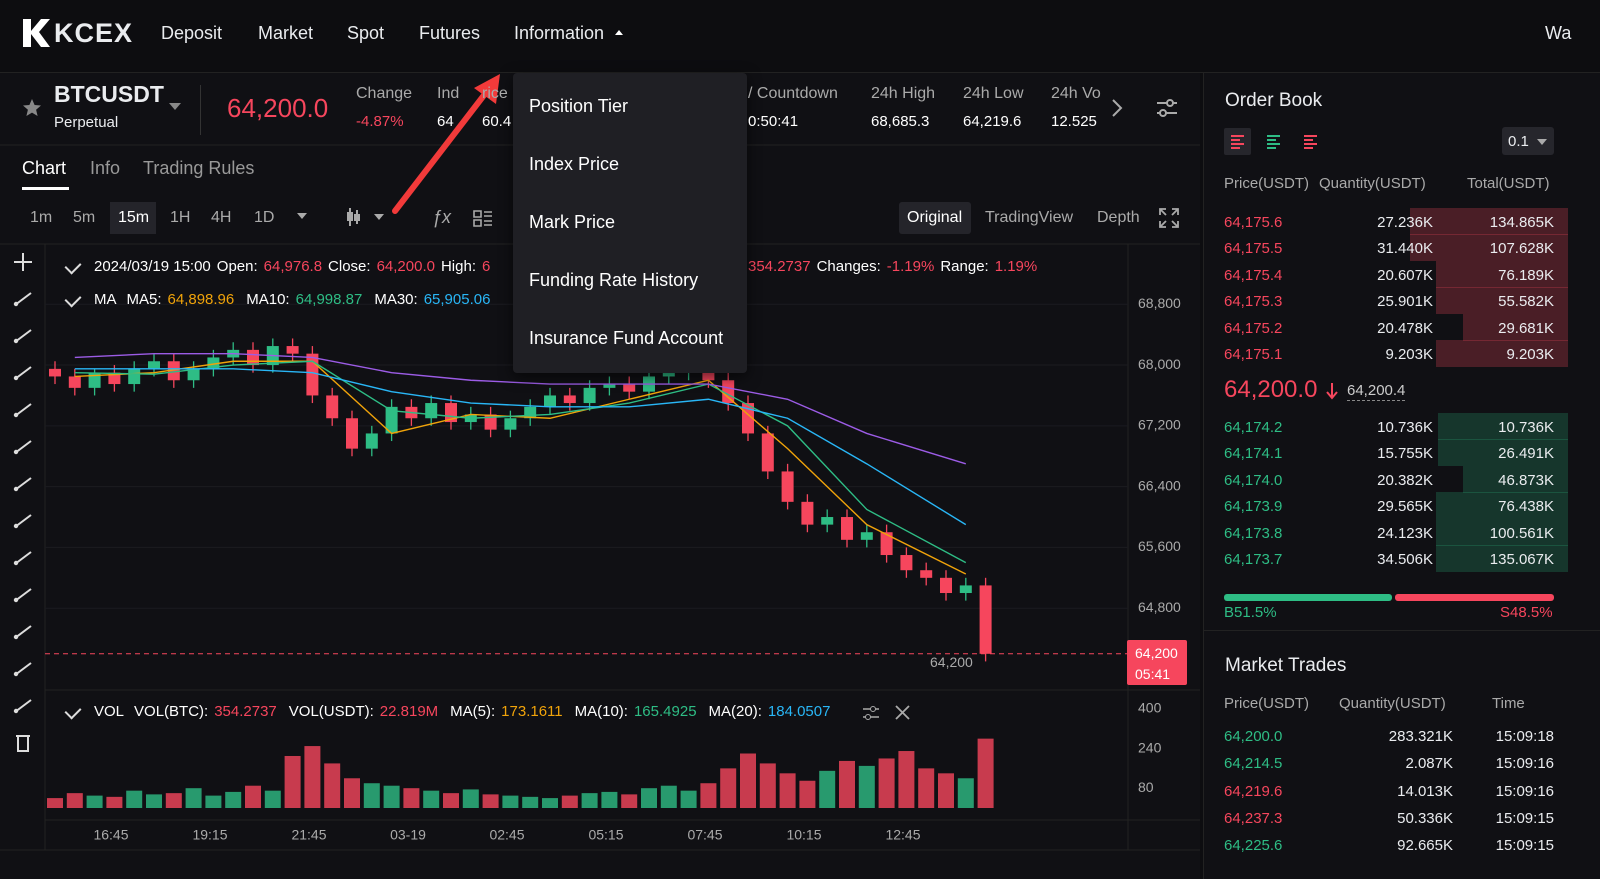 The width and height of the screenshot is (1600, 879). Describe the element at coordinates (1266, 183) in the screenshot. I see `book-header: Price(USDT)` at that location.